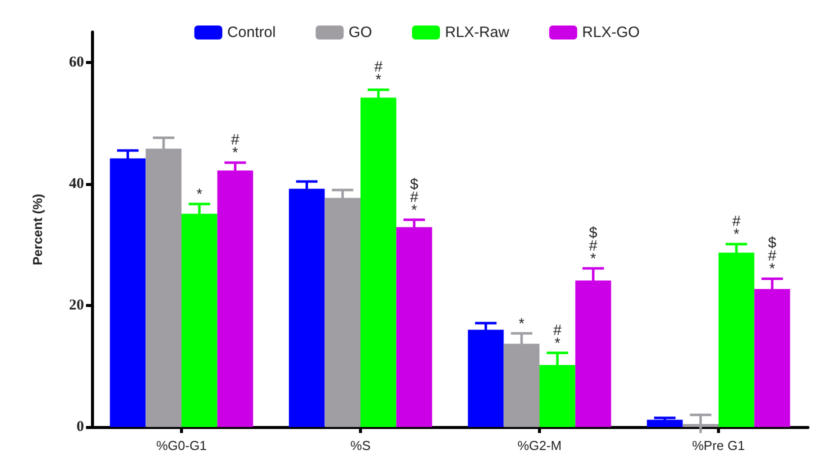 This screenshot has height=472, width=834. I want to click on y-tick-label: 40, so click(76, 184).